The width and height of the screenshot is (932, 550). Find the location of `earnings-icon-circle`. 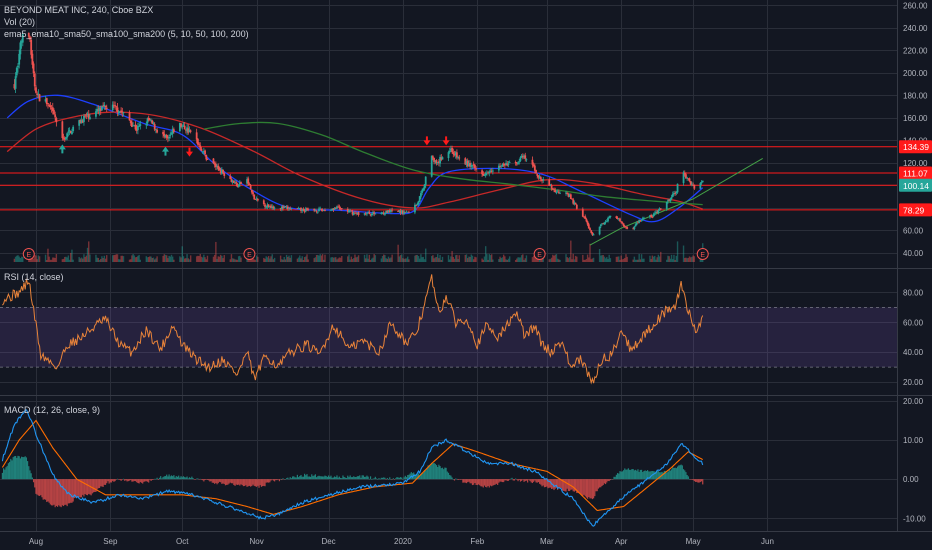

earnings-icon-circle is located at coordinates (539, 254).